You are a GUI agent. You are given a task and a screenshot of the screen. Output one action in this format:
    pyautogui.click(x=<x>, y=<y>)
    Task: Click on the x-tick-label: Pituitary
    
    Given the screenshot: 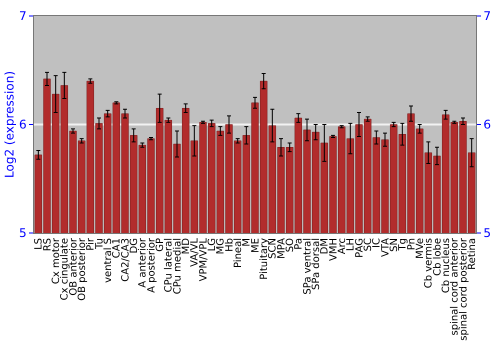 What is the action you would take?
    pyautogui.click(x=264, y=259)
    